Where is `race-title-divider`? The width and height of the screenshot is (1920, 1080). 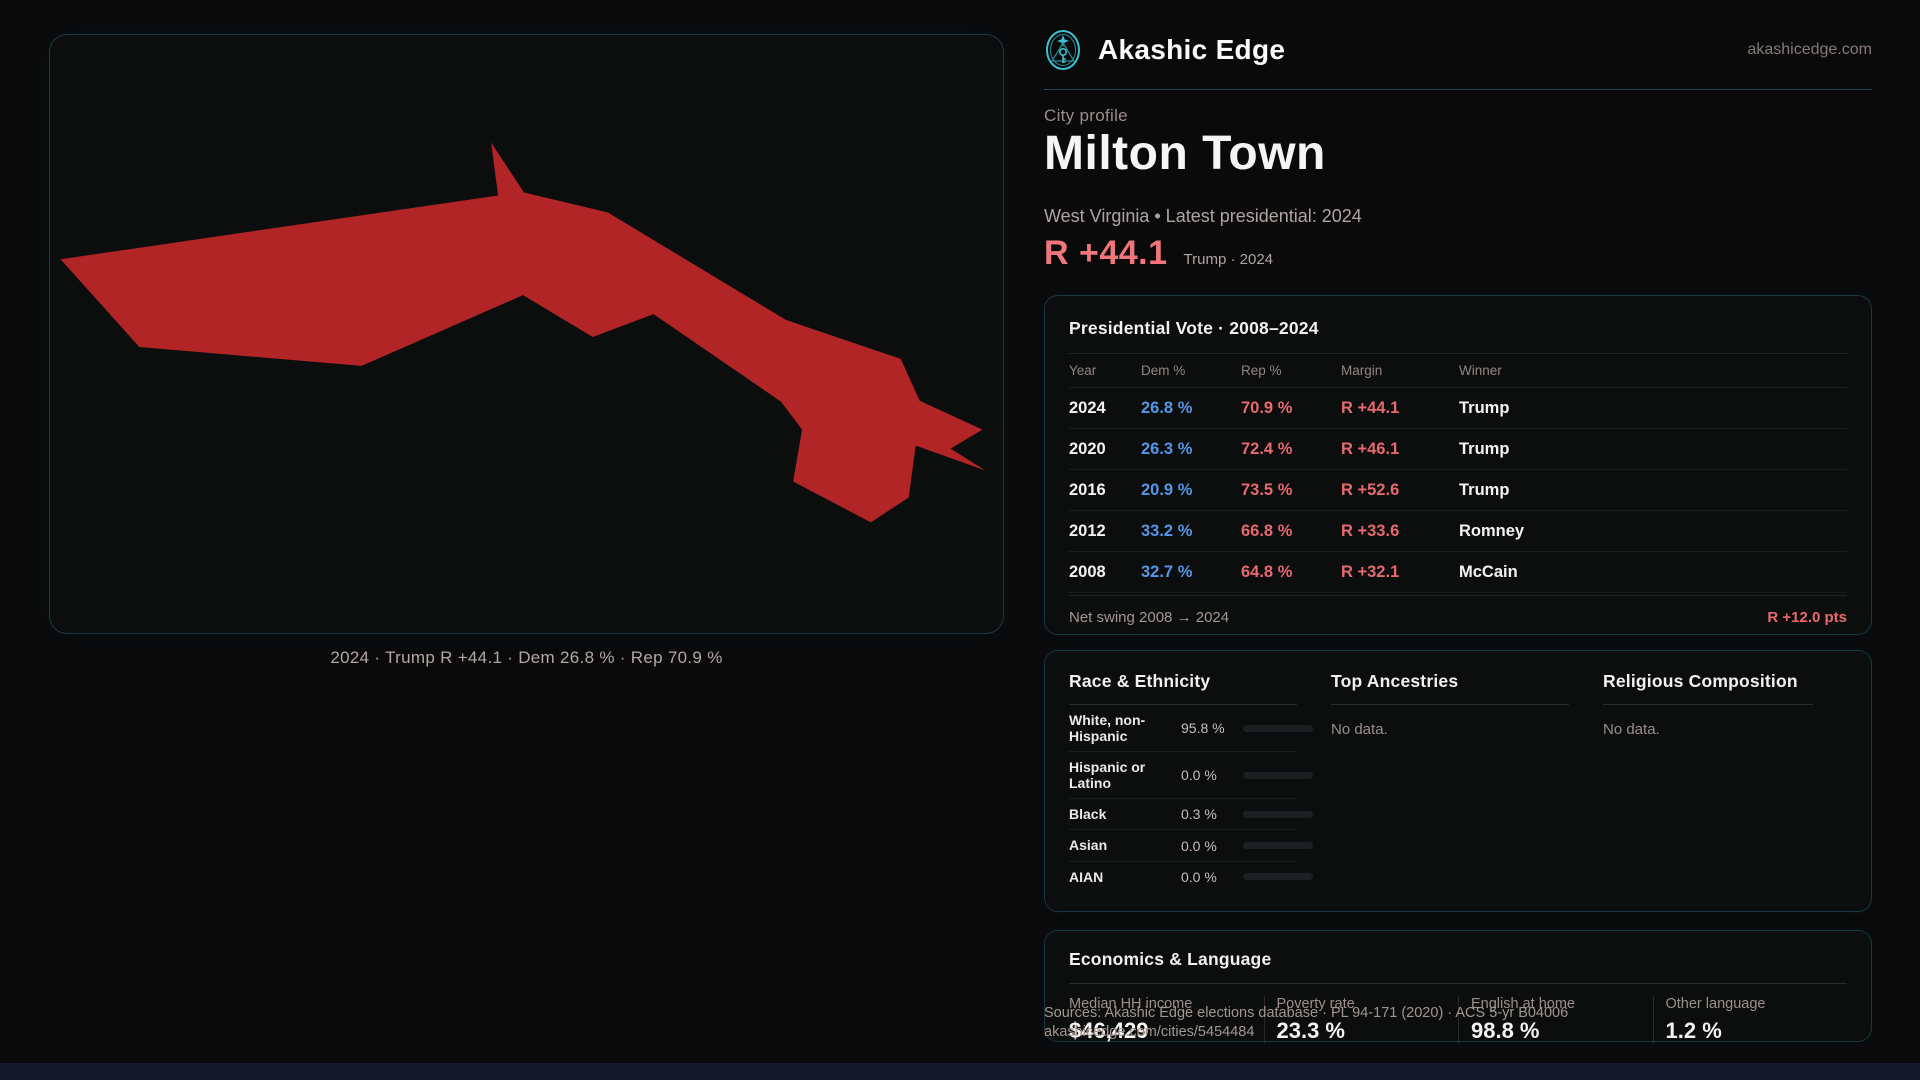 race-title-divider is located at coordinates (1183, 704).